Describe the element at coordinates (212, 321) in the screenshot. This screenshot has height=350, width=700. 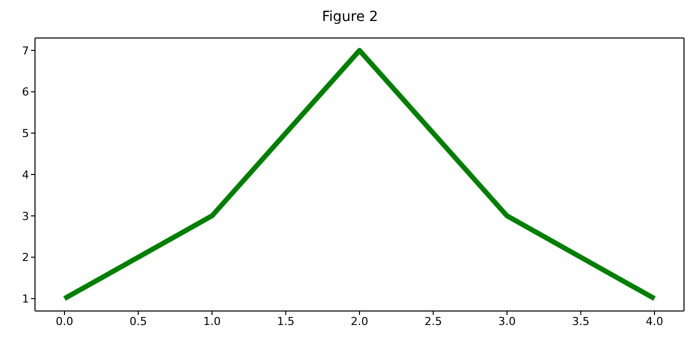
I see `x-tick-label: 1.0` at that location.